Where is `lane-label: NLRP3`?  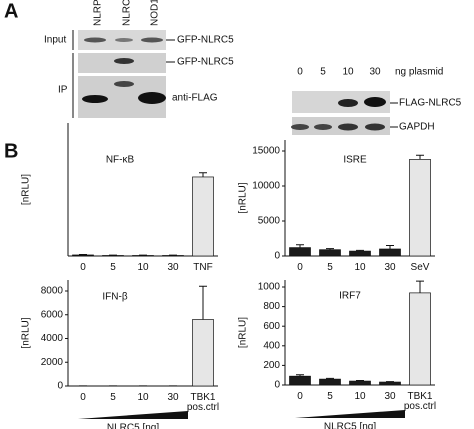 lane-label: NLRP3 is located at coordinates (98, 13).